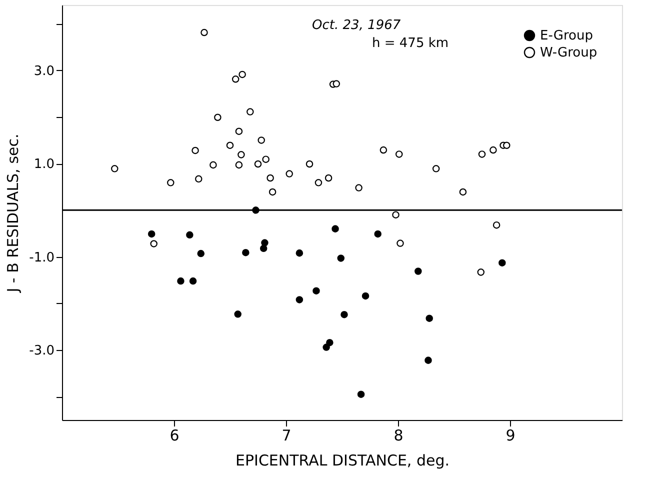 This screenshot has width=651, height=489. Describe the element at coordinates (511, 435) in the screenshot. I see `x-tick-label: 9` at that location.